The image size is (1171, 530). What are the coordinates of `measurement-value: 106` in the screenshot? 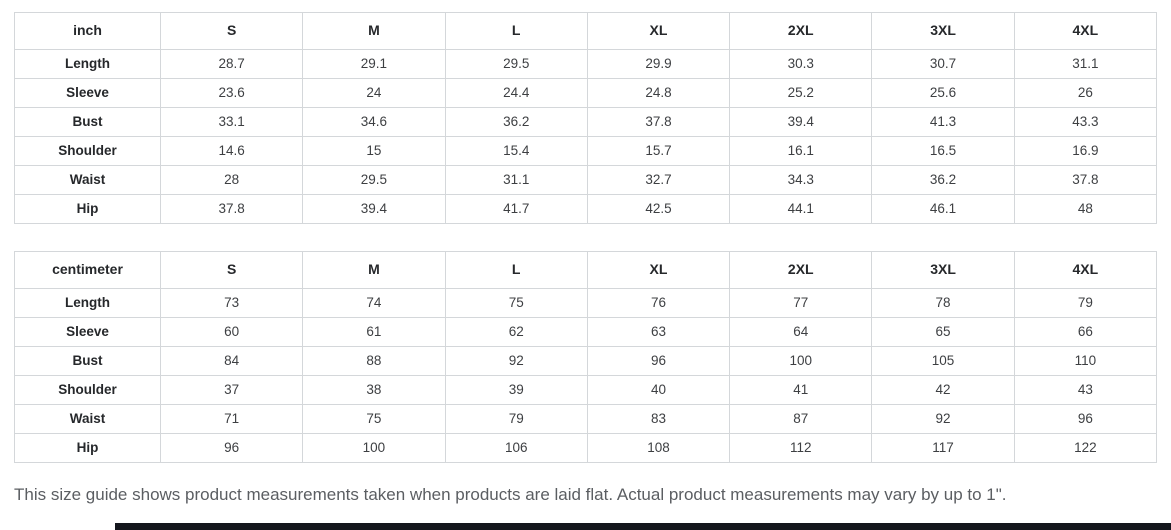 It's located at (516, 448).